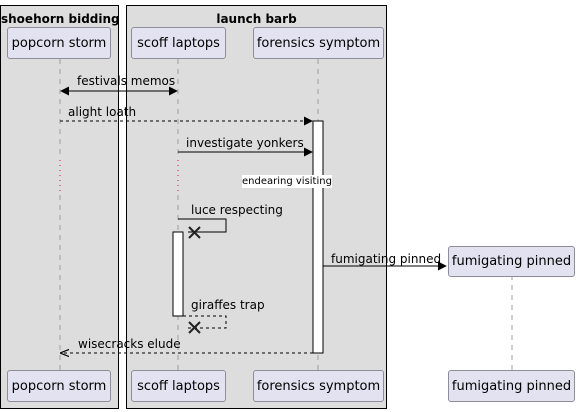  What do you see at coordinates (511, 386) in the screenshot?
I see `participant-fumigating-pinned-bottom: fumigating pinned` at bounding box center [511, 386].